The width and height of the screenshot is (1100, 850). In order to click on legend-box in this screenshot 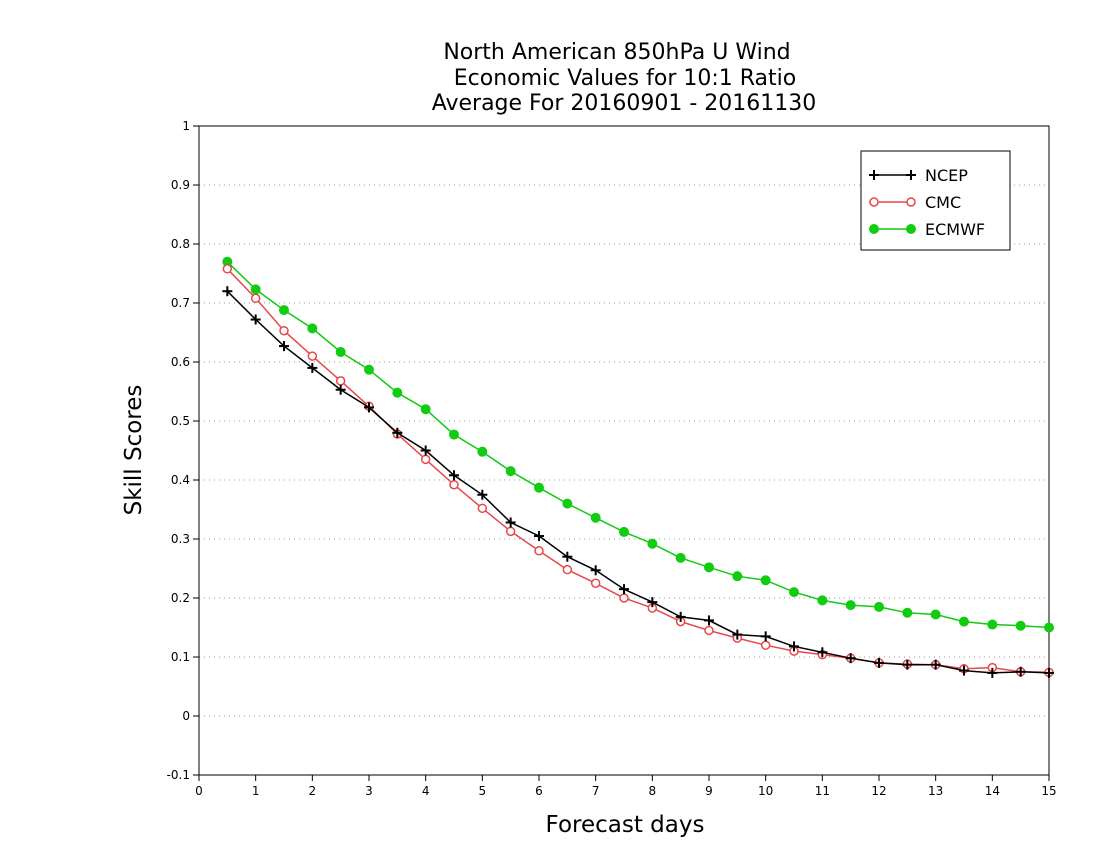, I will do `click(935, 200)`.